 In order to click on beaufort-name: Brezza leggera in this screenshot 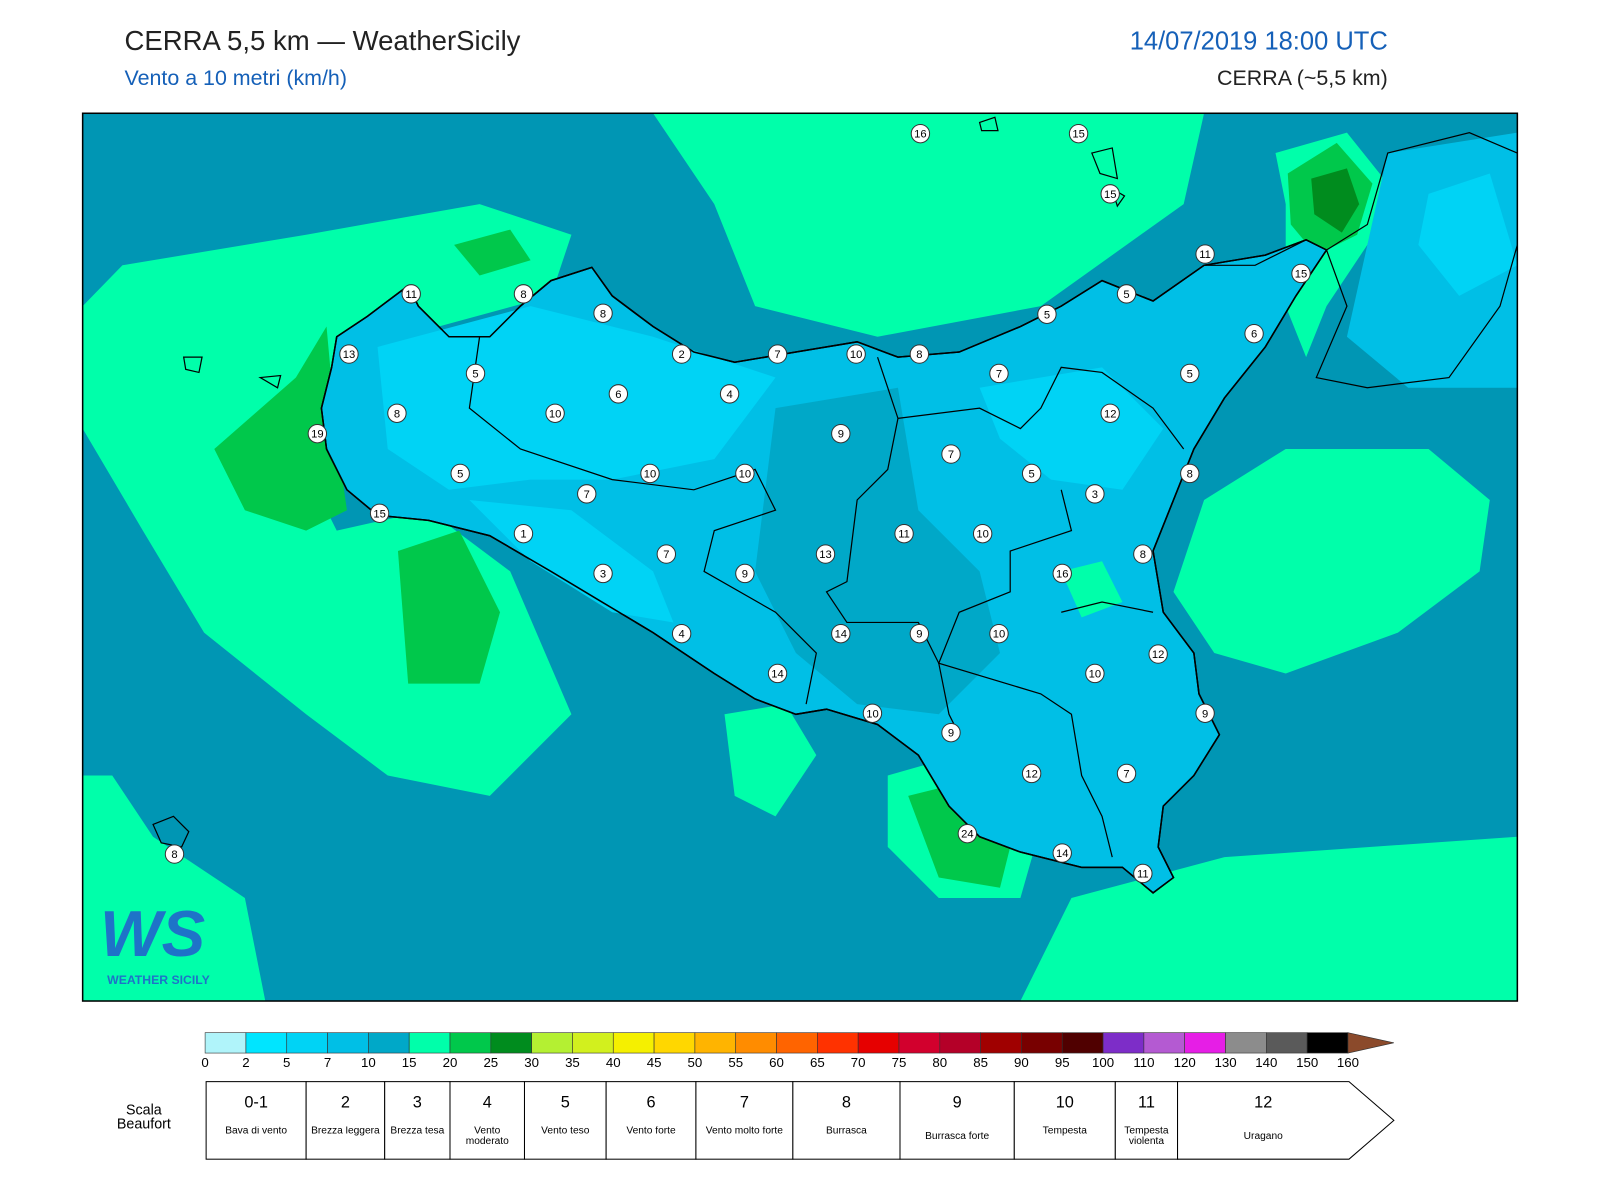, I will do `click(345, 1131)`.